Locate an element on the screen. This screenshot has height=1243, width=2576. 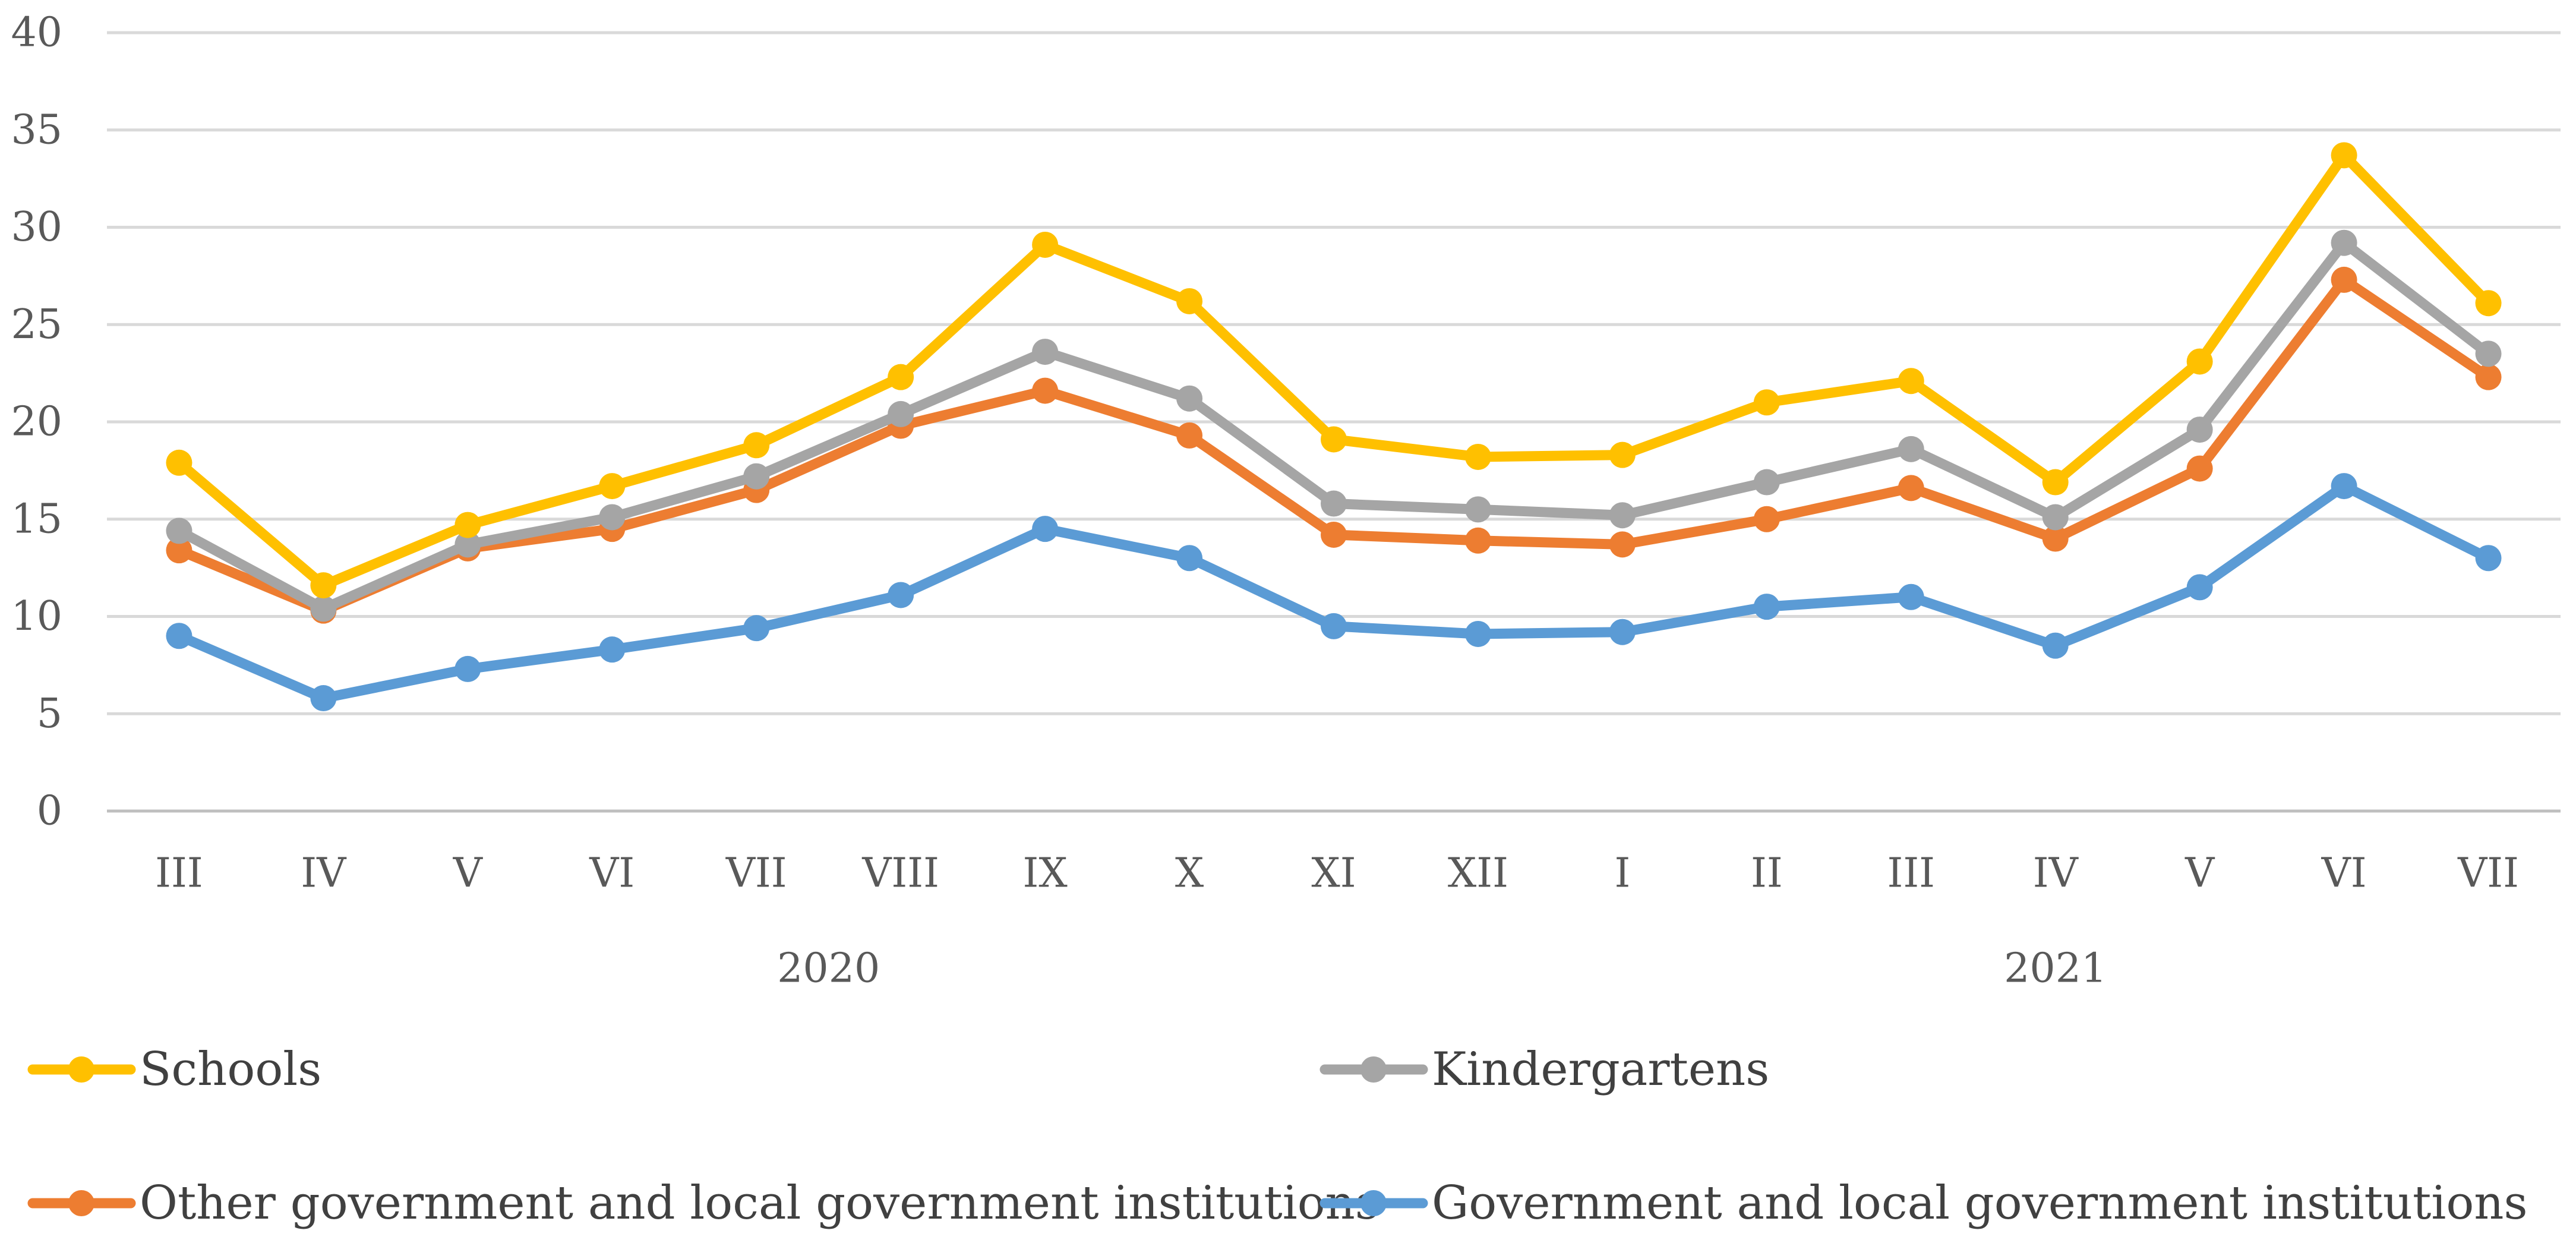
x-tick-label: VIII is located at coordinates (900, 873).